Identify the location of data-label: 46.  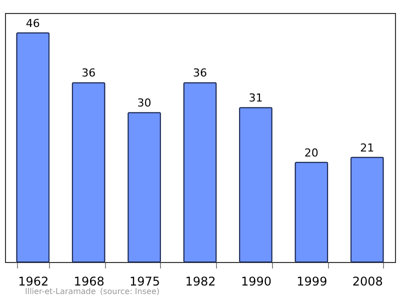
(33, 23).